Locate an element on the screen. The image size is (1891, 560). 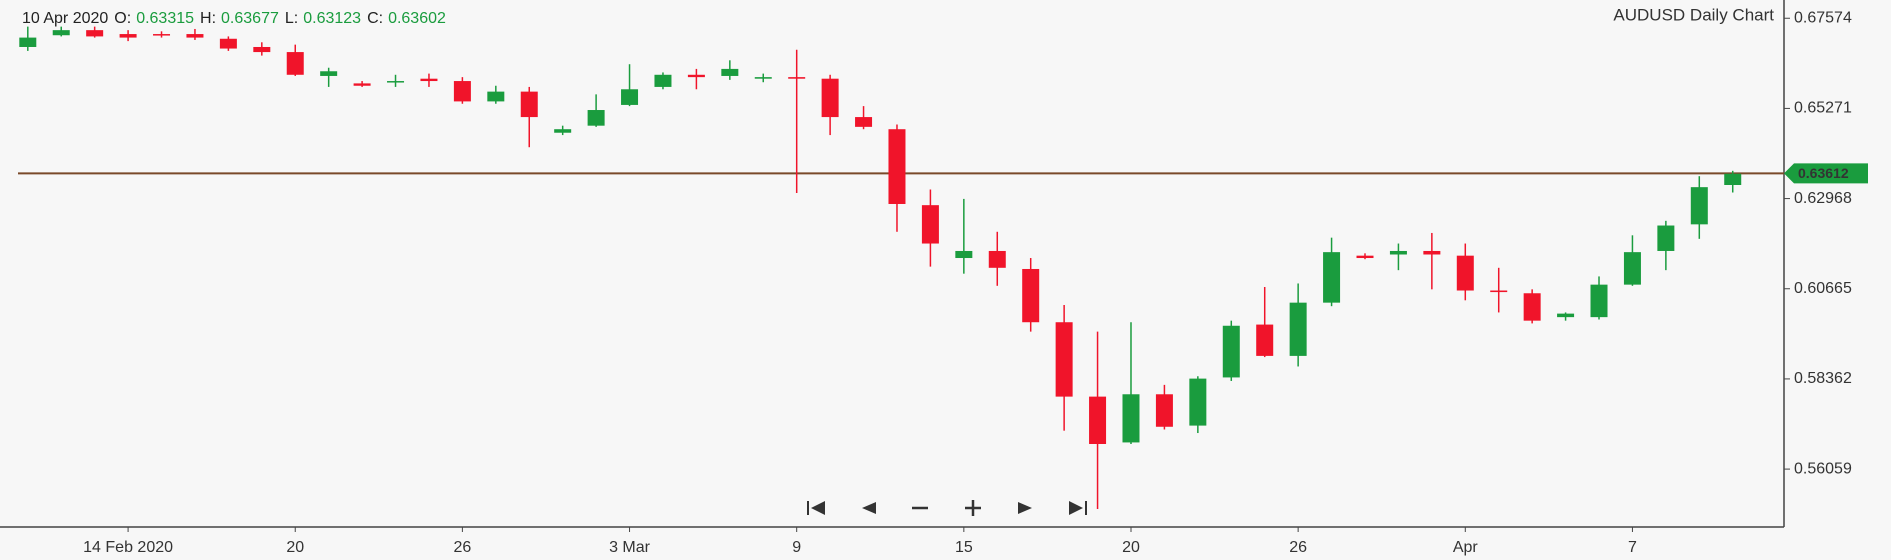
nav-first is located at coordinates (817, 508).